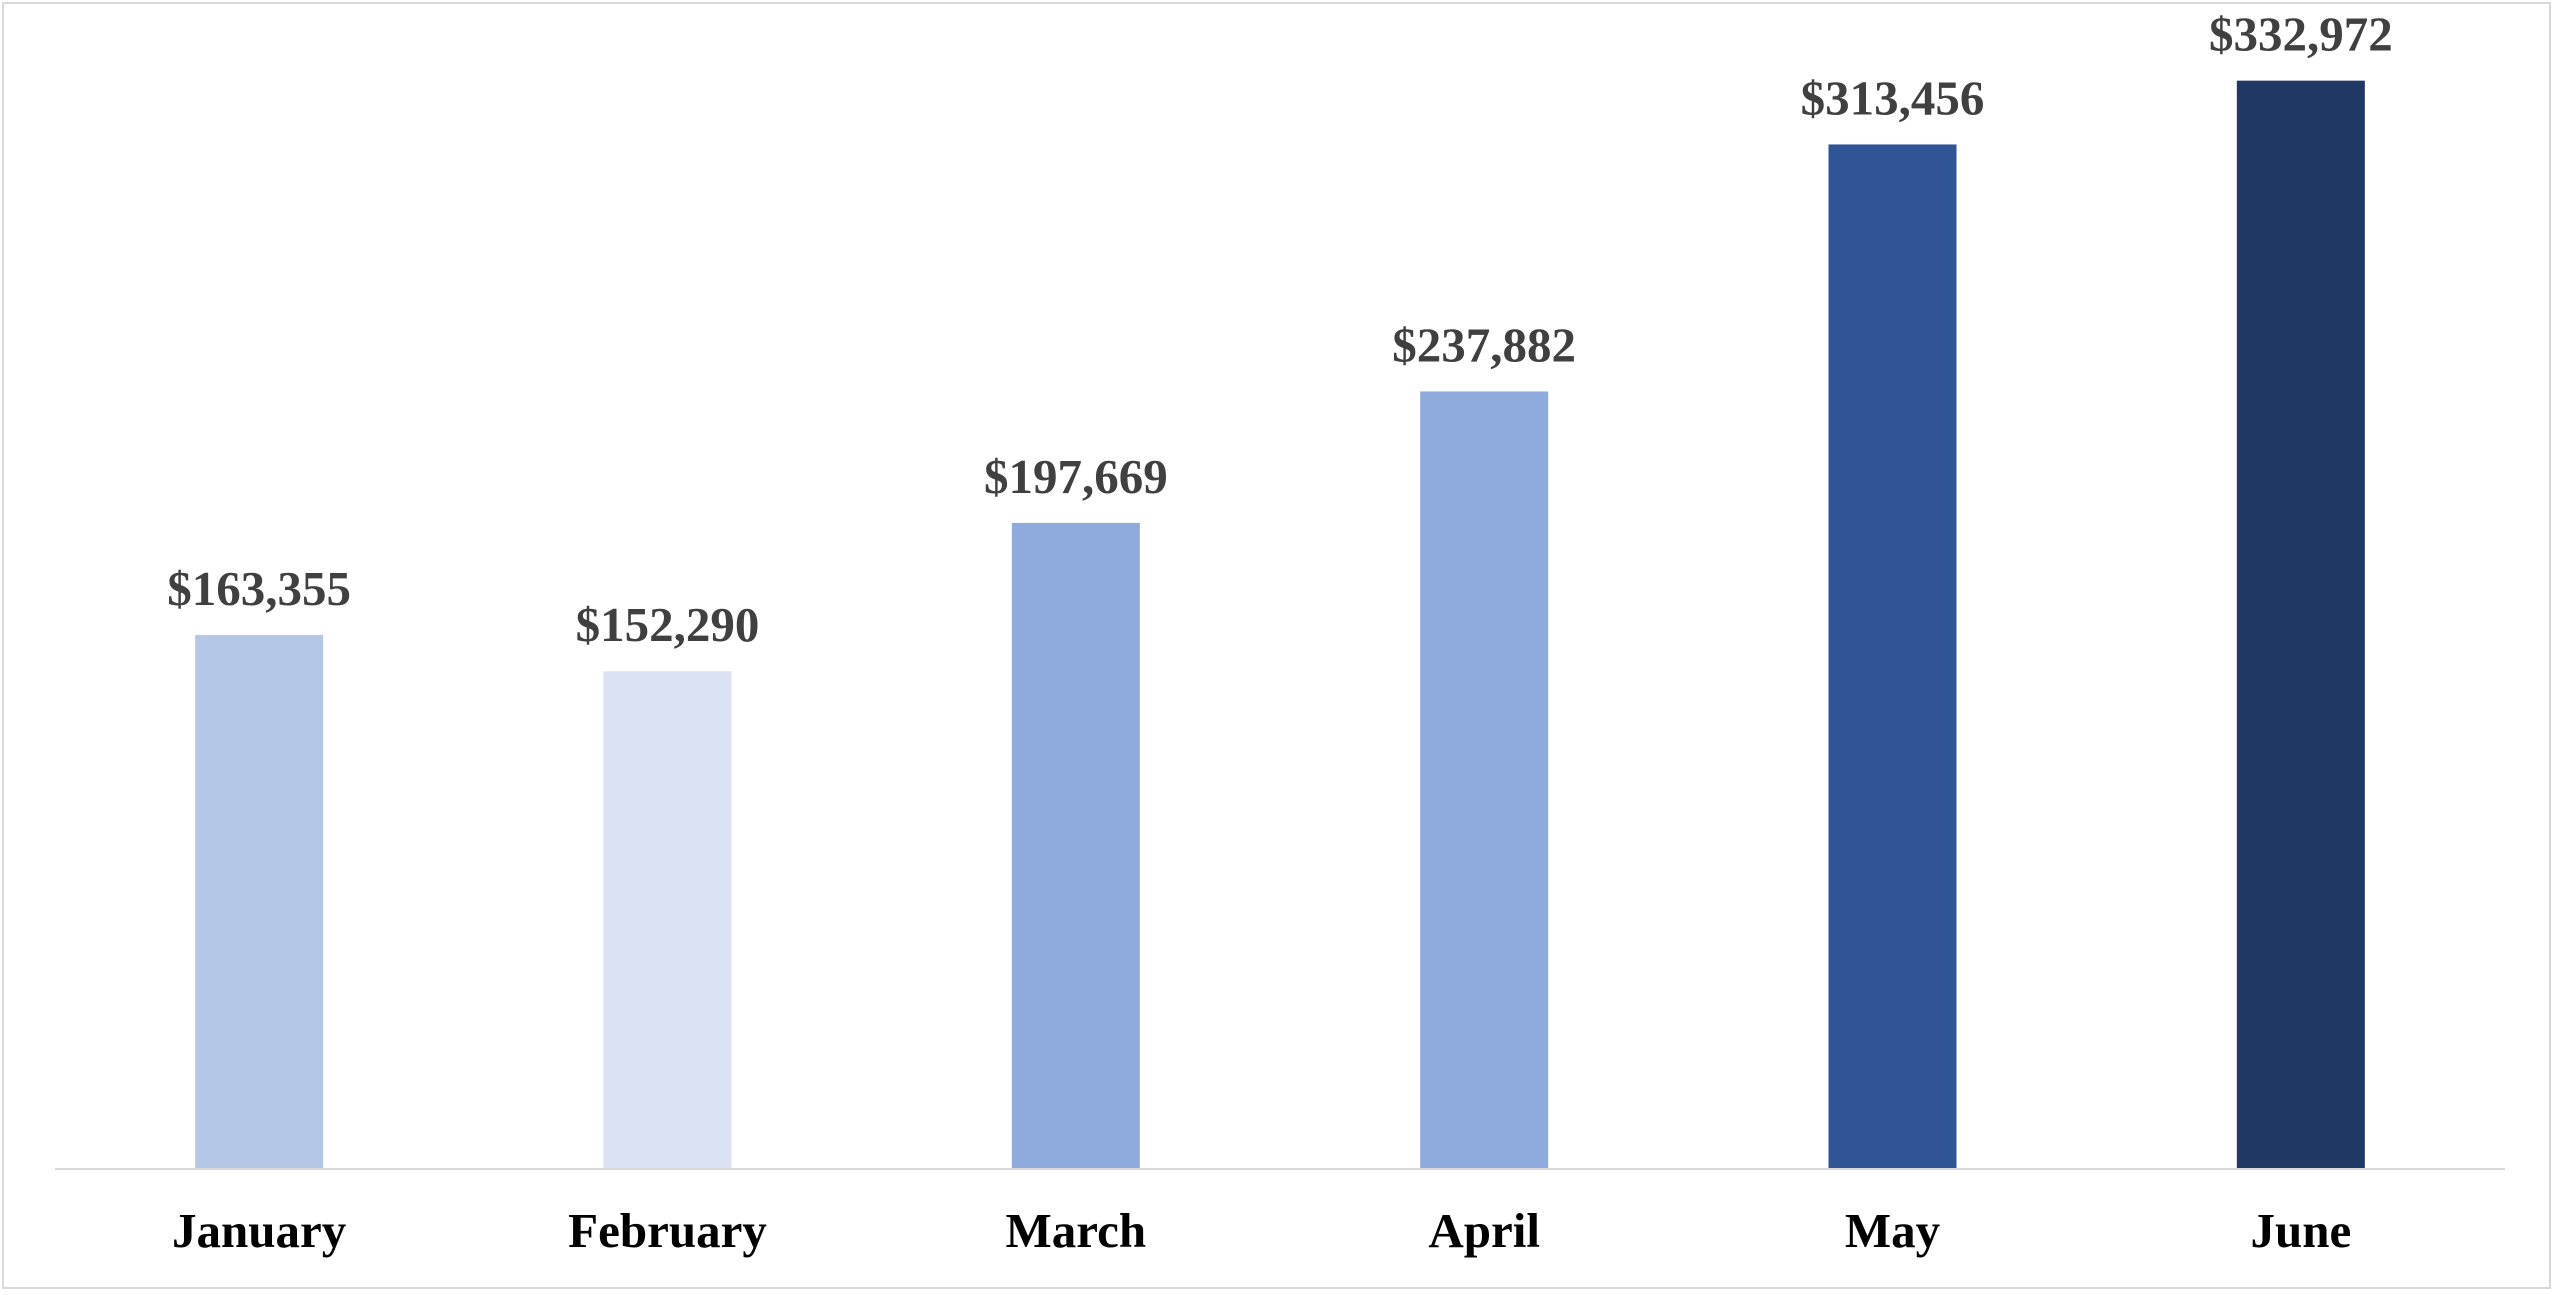 The image size is (2557, 1295). I want to click on data-label-february: $152,290, so click(668, 624).